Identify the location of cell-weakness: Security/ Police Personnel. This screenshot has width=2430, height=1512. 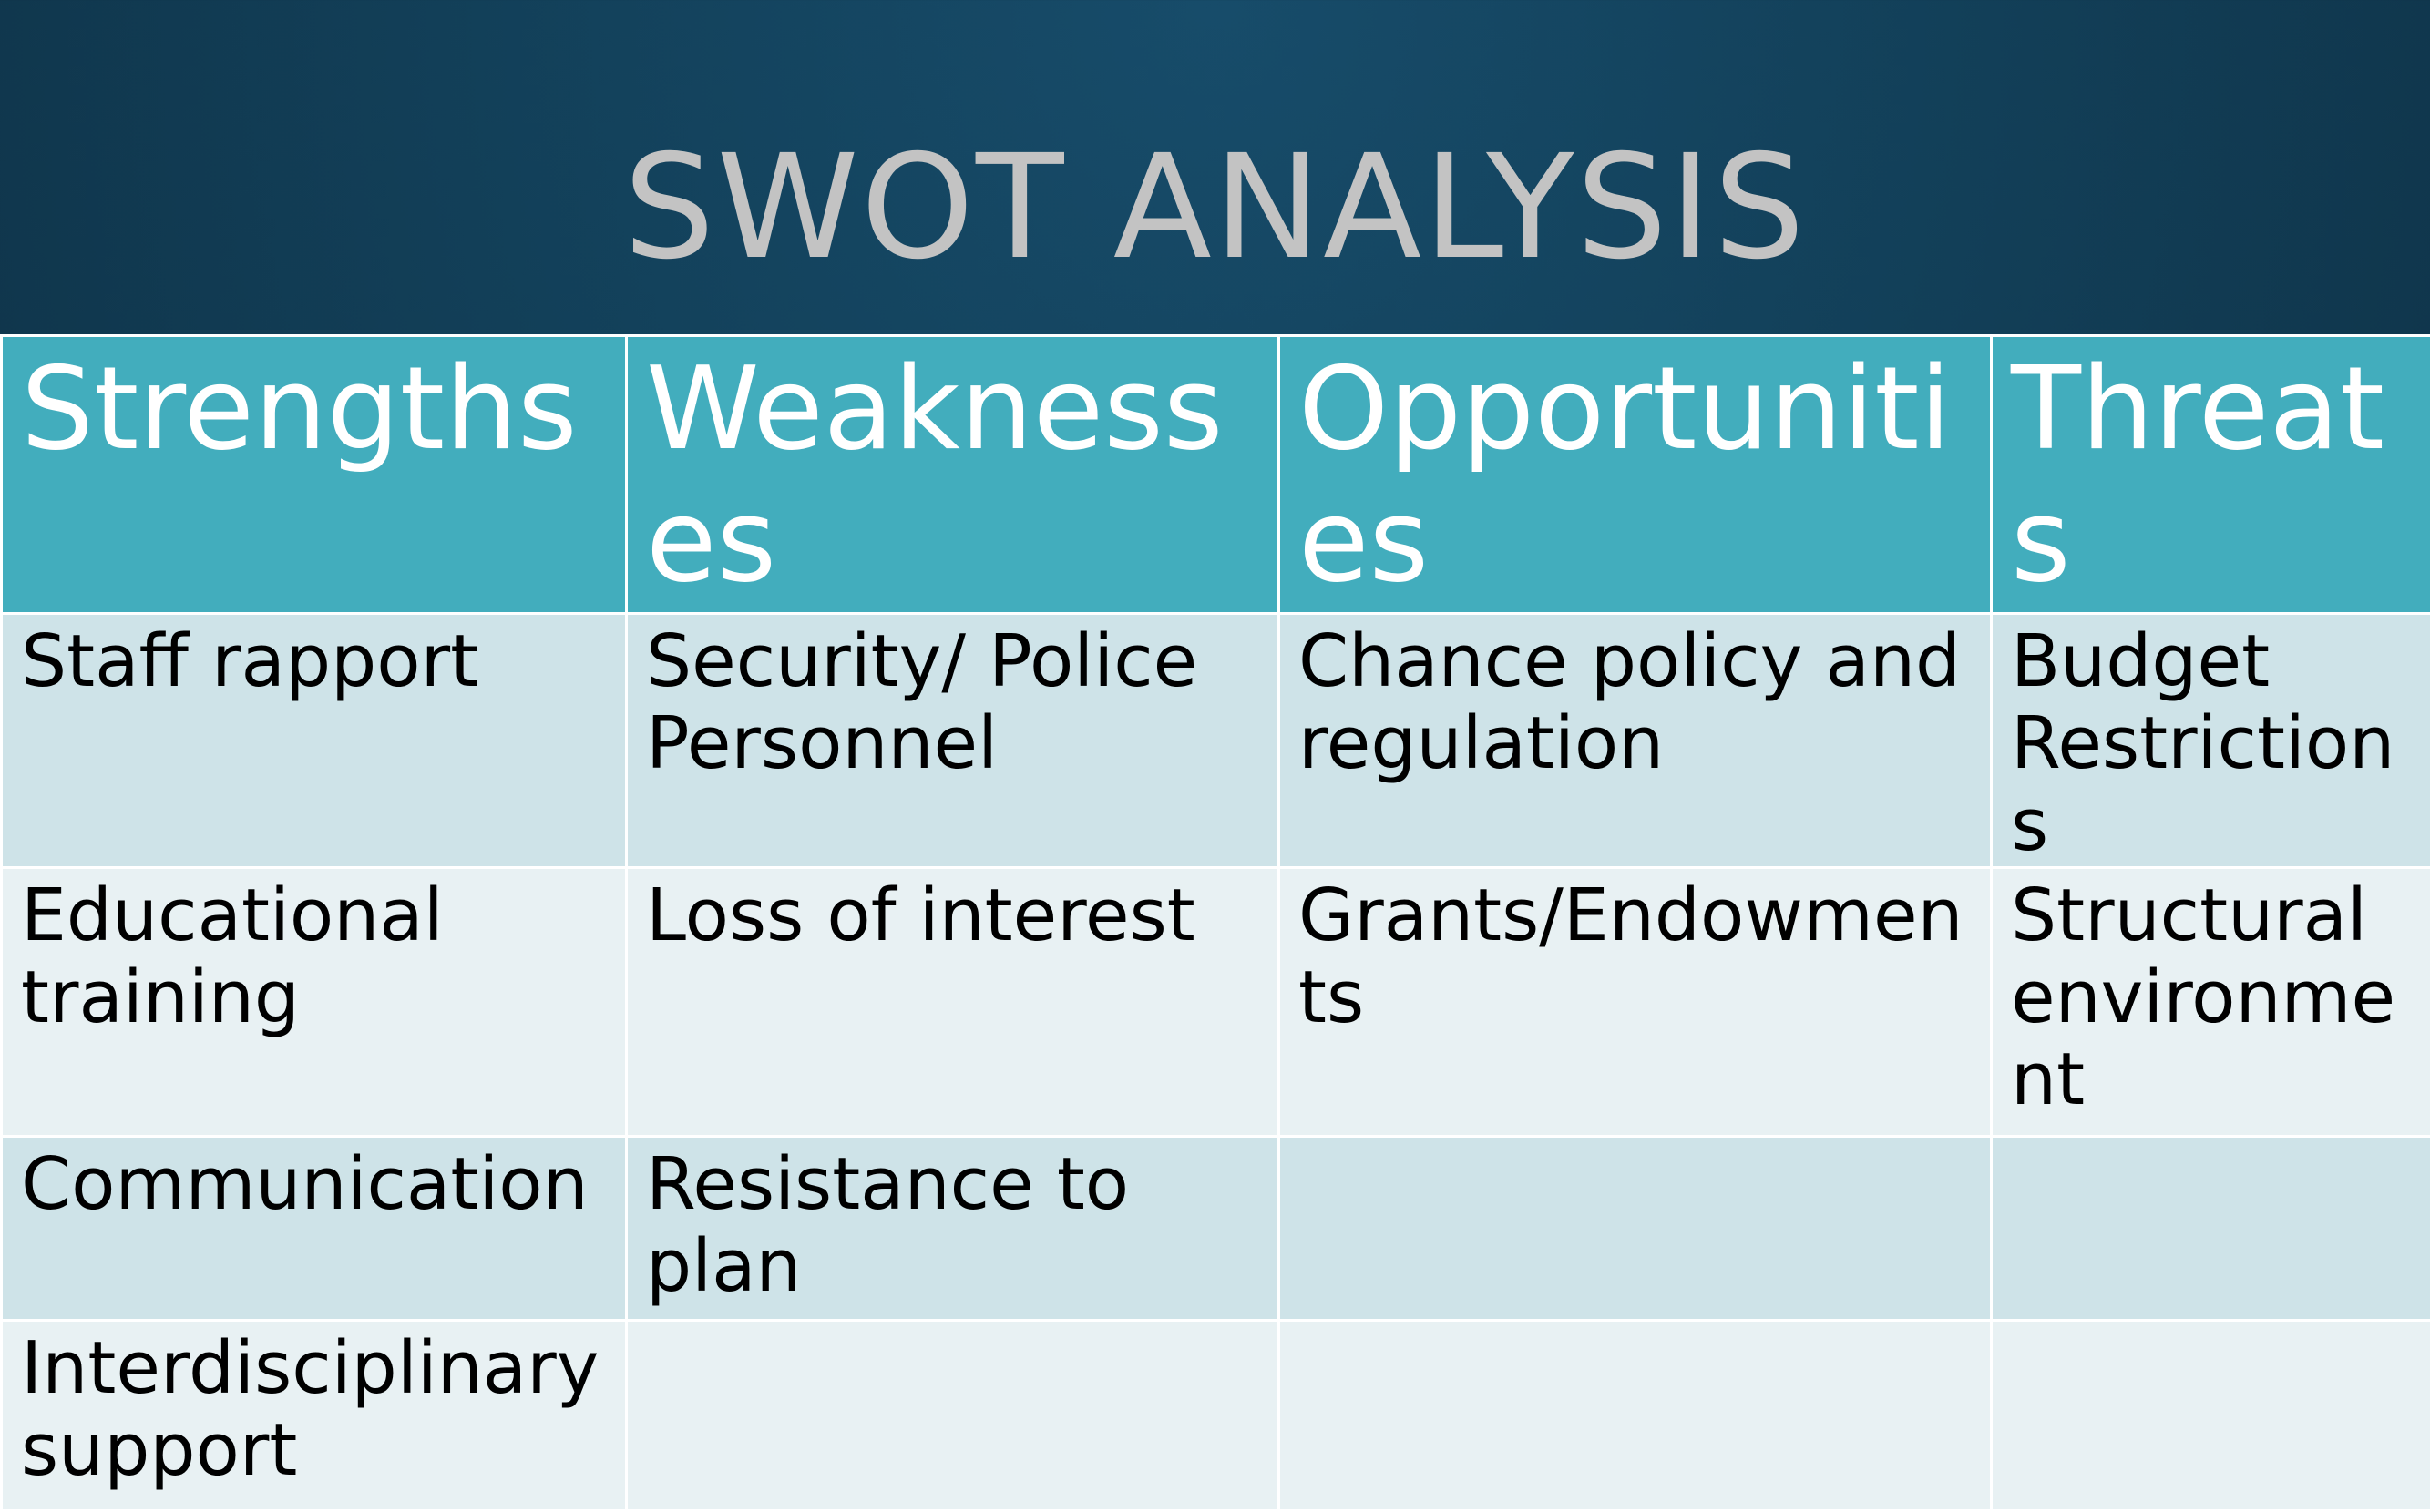
(953, 741).